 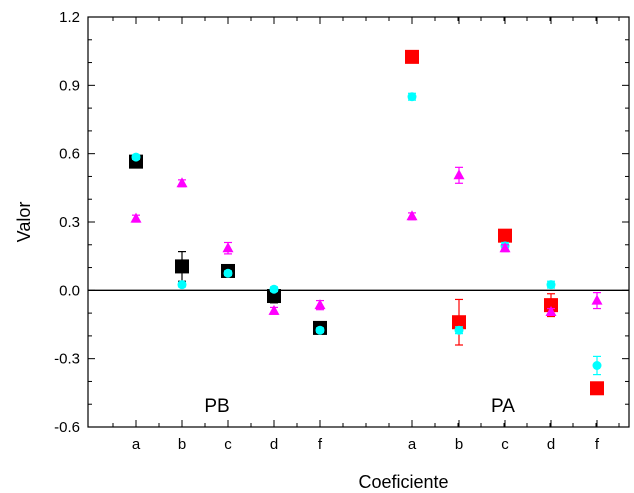 What do you see at coordinates (69, 290) in the screenshot?
I see `y-tick-label: 0.0` at bounding box center [69, 290].